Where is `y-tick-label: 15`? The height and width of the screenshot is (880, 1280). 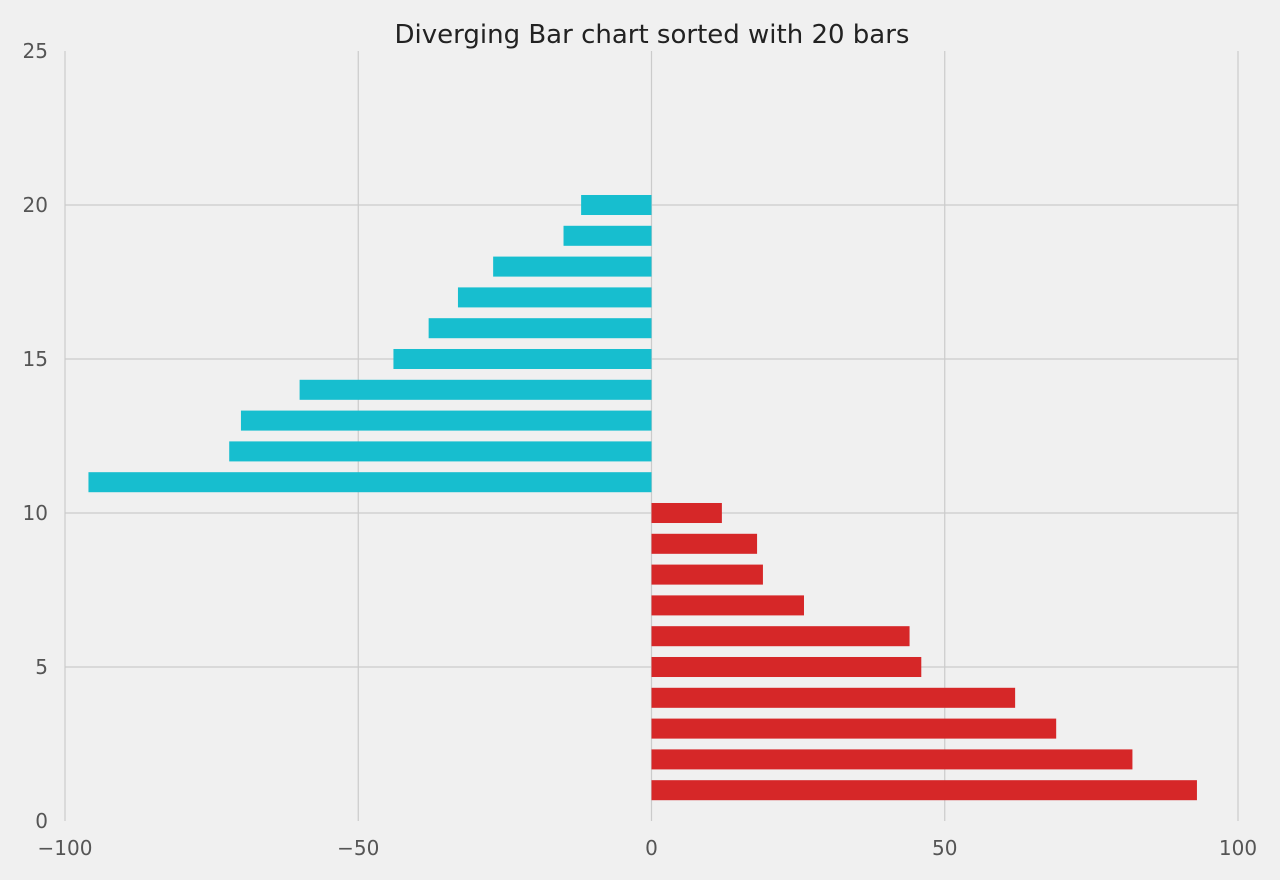 y-tick-label: 15 is located at coordinates (35, 359).